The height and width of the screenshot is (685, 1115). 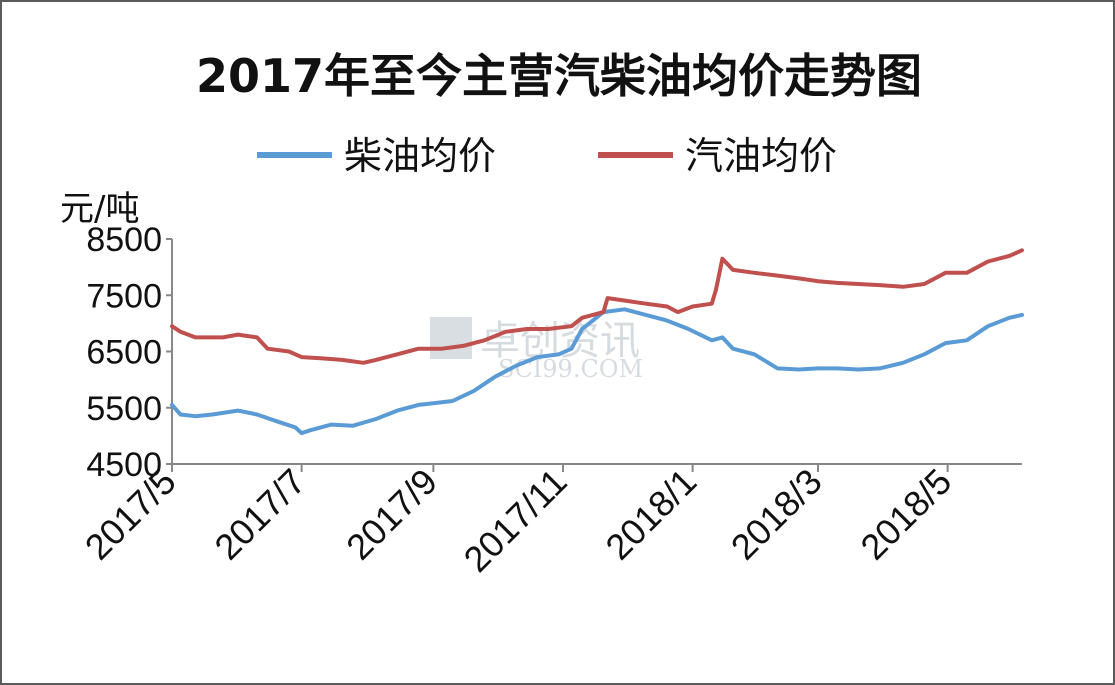 I want to click on y-tick-label: 7500, so click(x=124, y=296).